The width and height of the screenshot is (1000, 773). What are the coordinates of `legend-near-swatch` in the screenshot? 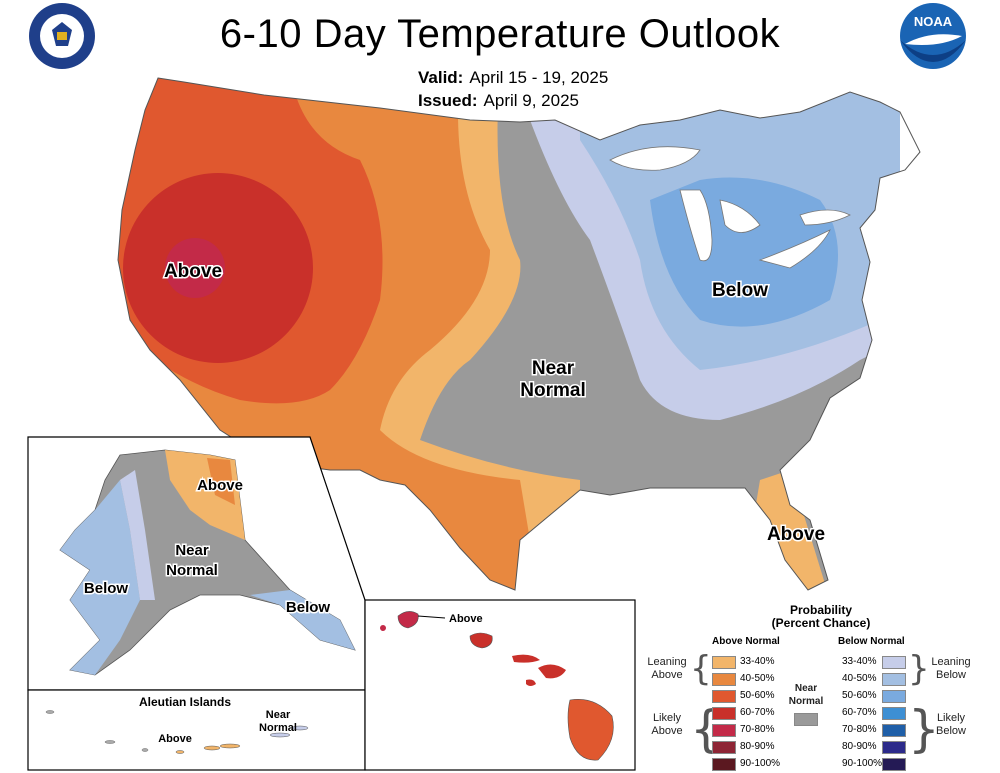 It's located at (806, 719).